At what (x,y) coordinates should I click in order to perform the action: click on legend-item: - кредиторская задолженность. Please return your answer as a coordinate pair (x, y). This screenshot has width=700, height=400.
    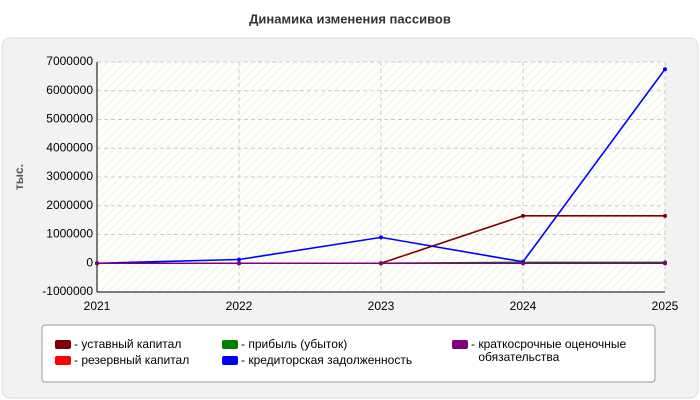
    Looking at the image, I should click on (317, 360).